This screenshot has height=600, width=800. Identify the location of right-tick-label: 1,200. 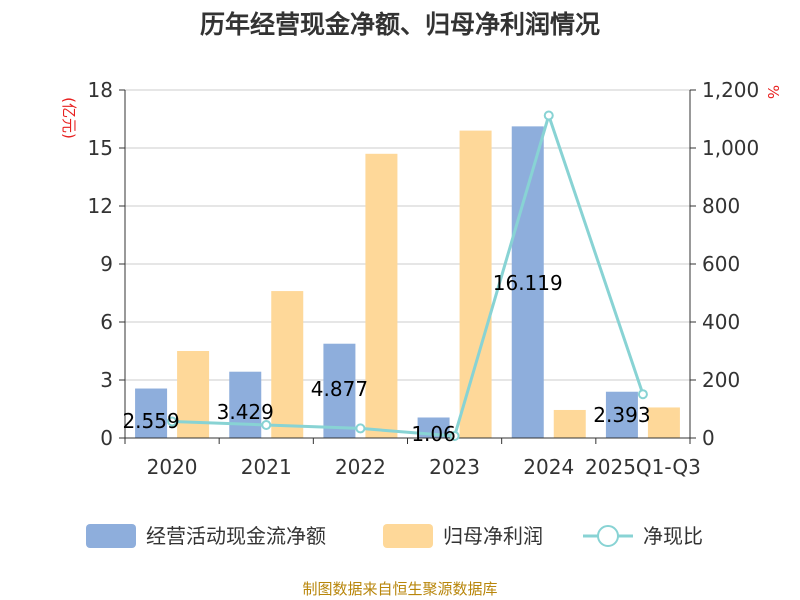
(730, 90).